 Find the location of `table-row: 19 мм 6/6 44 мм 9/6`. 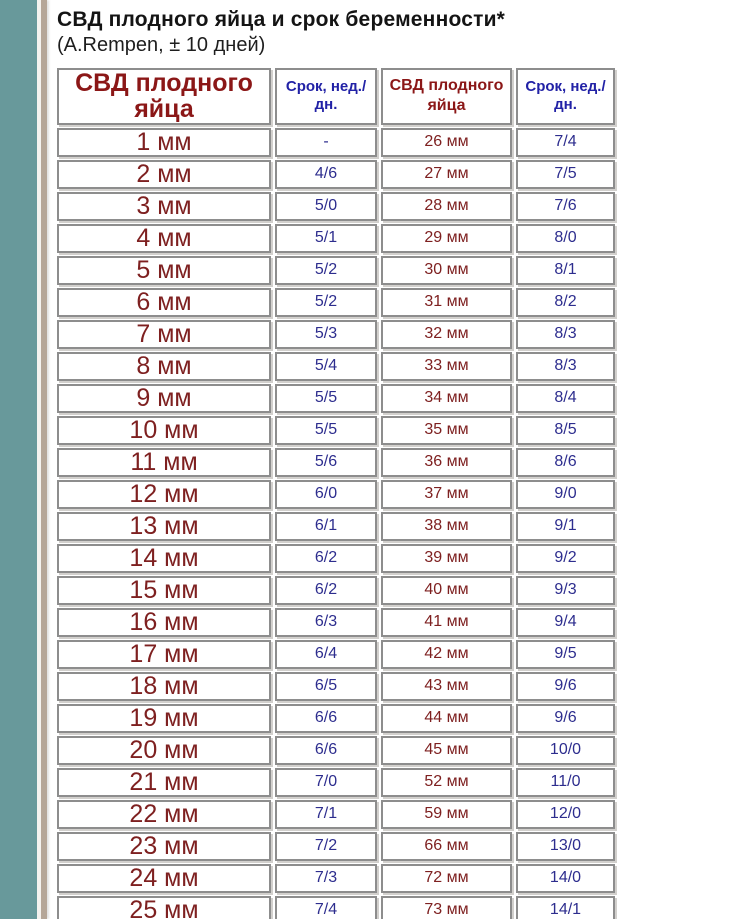

table-row: 19 мм 6/6 44 мм 9/6 is located at coordinates (336, 718).